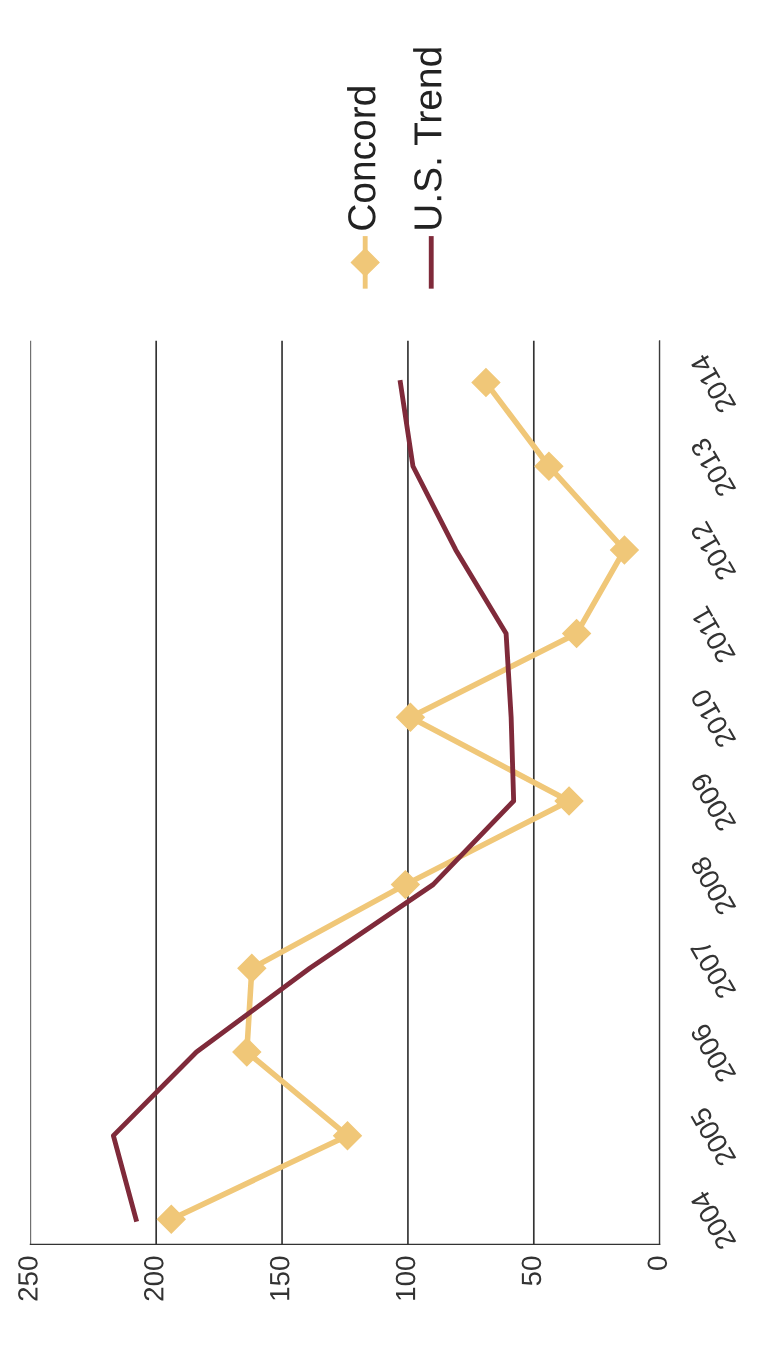 This screenshot has width=777, height=1363. What do you see at coordinates (279, 1278) in the screenshot?
I see `x-tick-label: 150` at bounding box center [279, 1278].